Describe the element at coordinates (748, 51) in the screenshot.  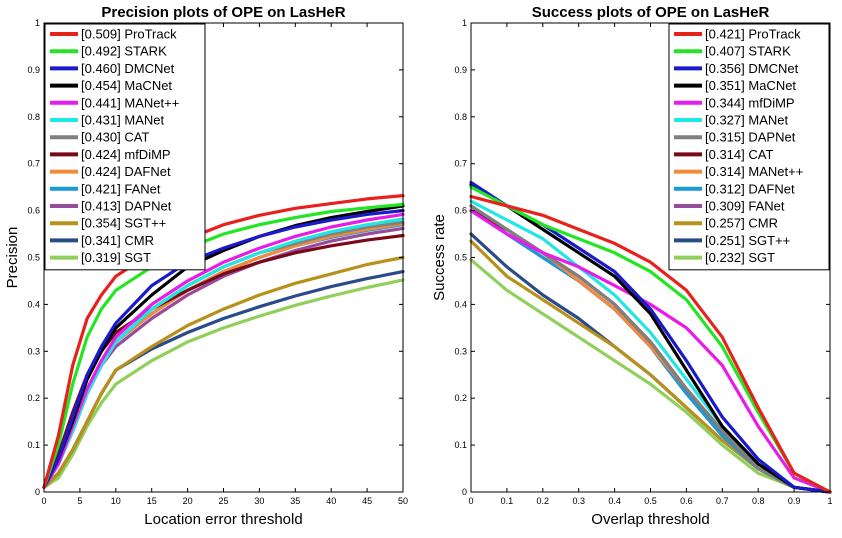
I see `success-legend-label: [0.407] STARK` at that location.